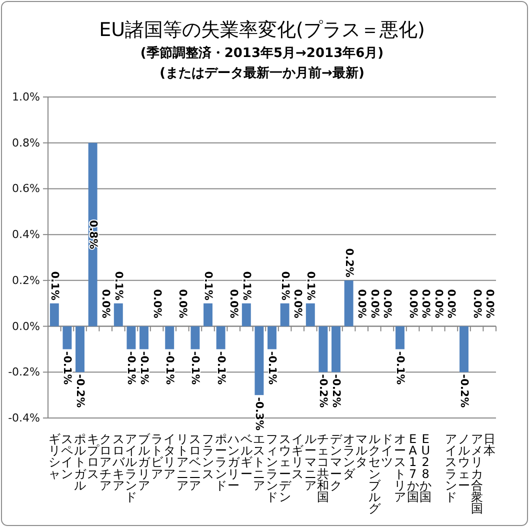  Describe the element at coordinates (26, 326) in the screenshot. I see `ytick-label: 0.0%` at that location.